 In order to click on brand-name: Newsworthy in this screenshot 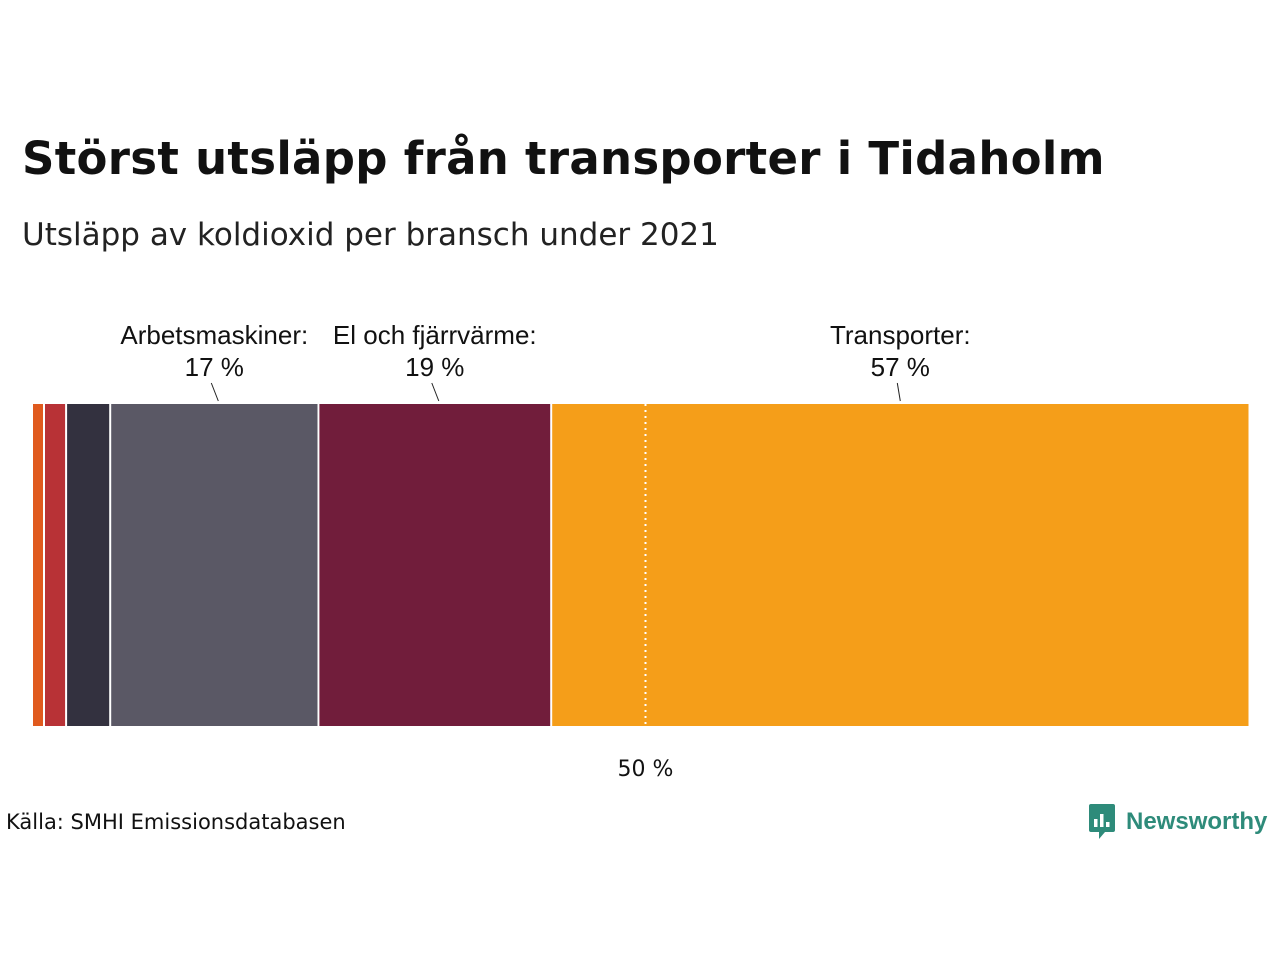, I will do `click(1197, 821)`.